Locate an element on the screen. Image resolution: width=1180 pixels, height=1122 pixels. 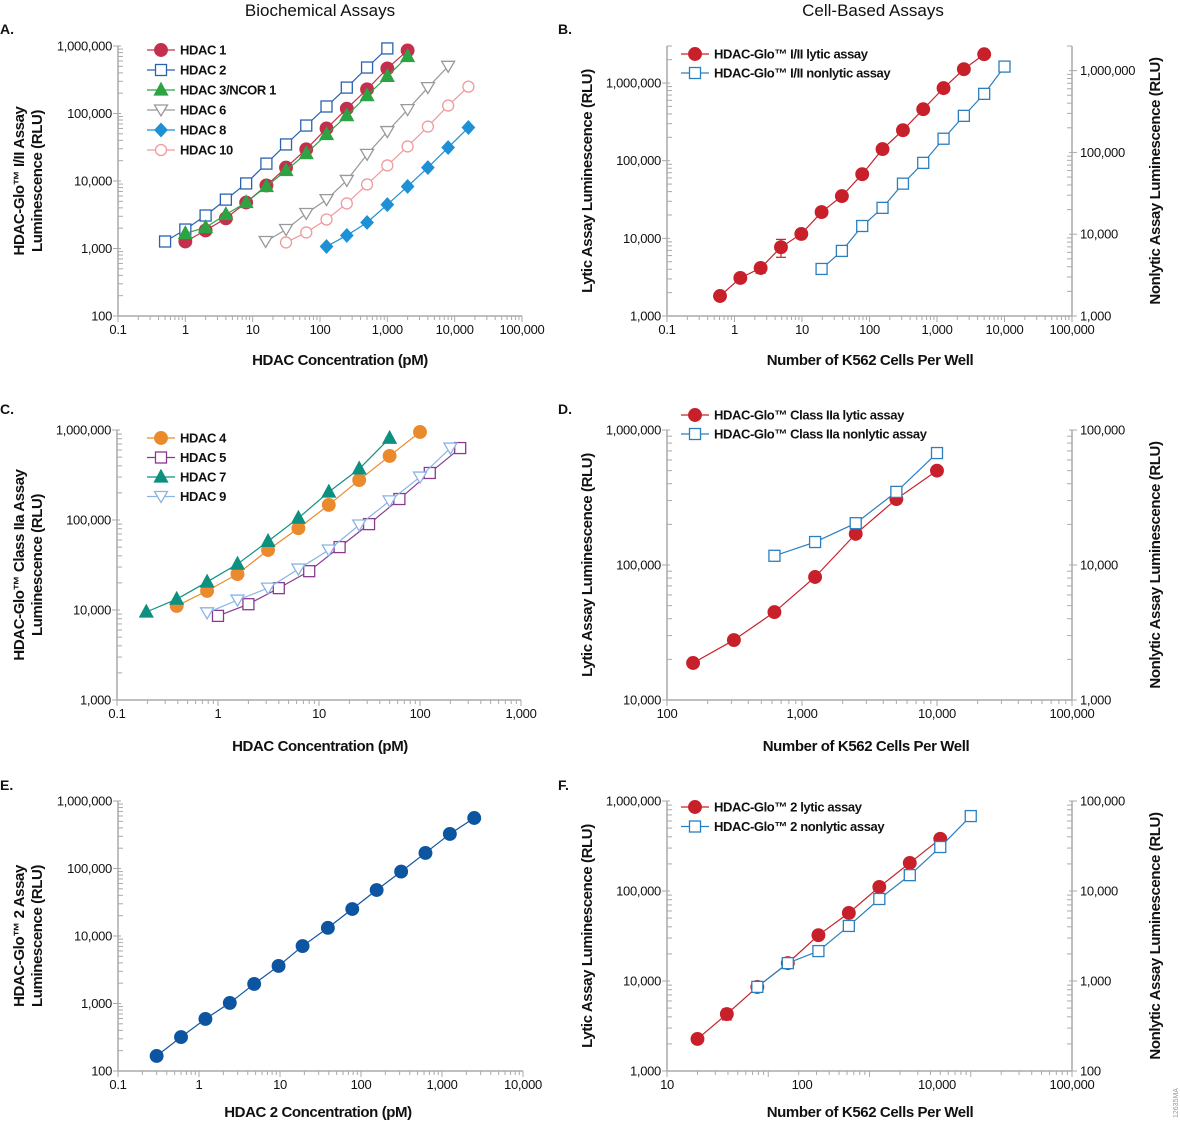
y-axis-title: Lytic Assay Luminescence (RLU) is located at coordinates (587, 181).